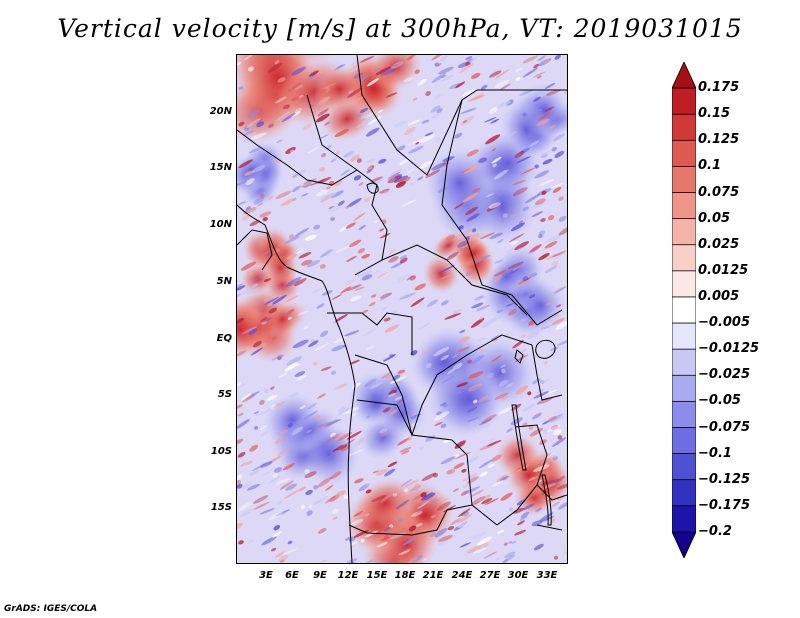 This screenshot has width=800, height=618. What do you see at coordinates (433, 575) in the screenshot?
I see `lon-label: 21E` at bounding box center [433, 575].